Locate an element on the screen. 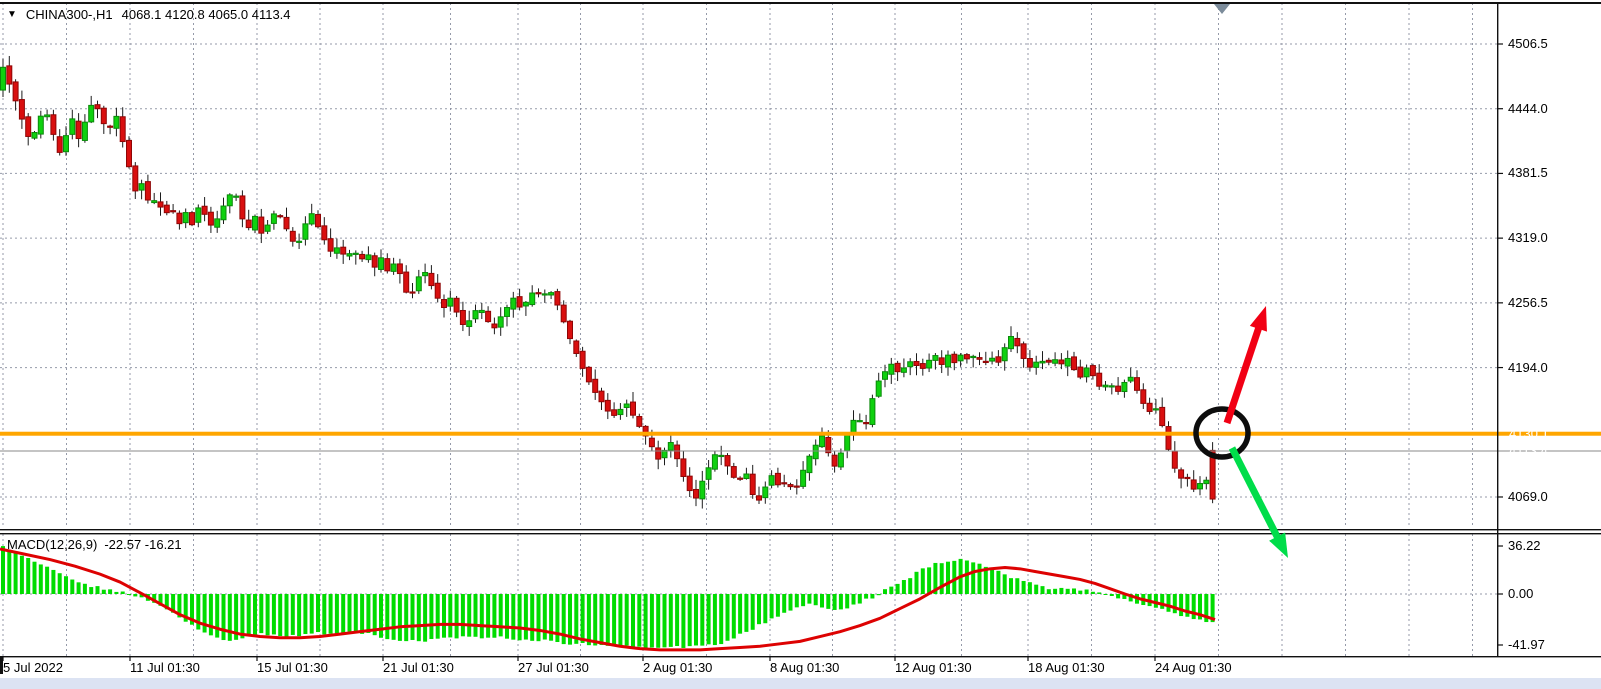 This screenshot has height=689, width=1601. price-axis-tick: 4506.5 is located at coordinates (1528, 43).